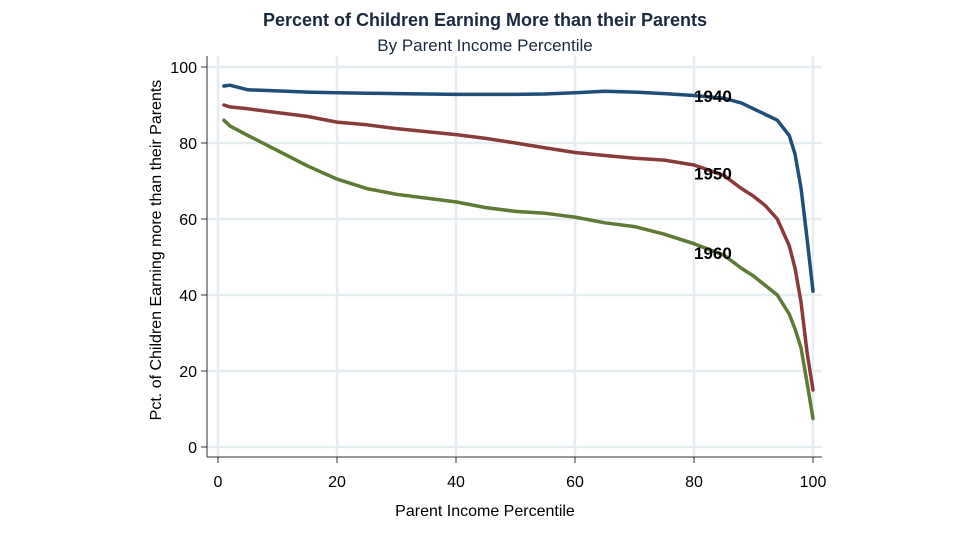 The width and height of the screenshot is (960, 540). Describe the element at coordinates (713, 253) in the screenshot. I see `series-label-1960: 1960` at that location.